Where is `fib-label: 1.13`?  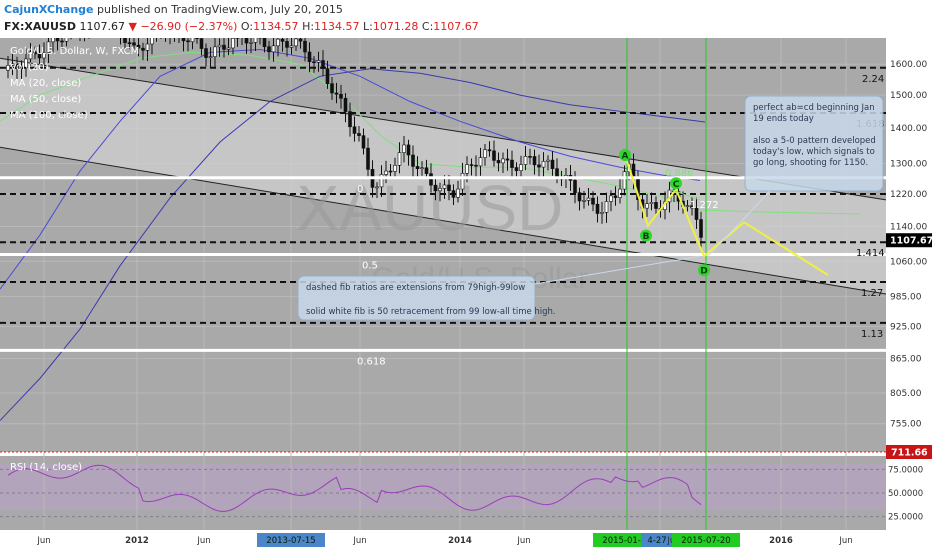 fib-label: 1.13 is located at coordinates (872, 334).